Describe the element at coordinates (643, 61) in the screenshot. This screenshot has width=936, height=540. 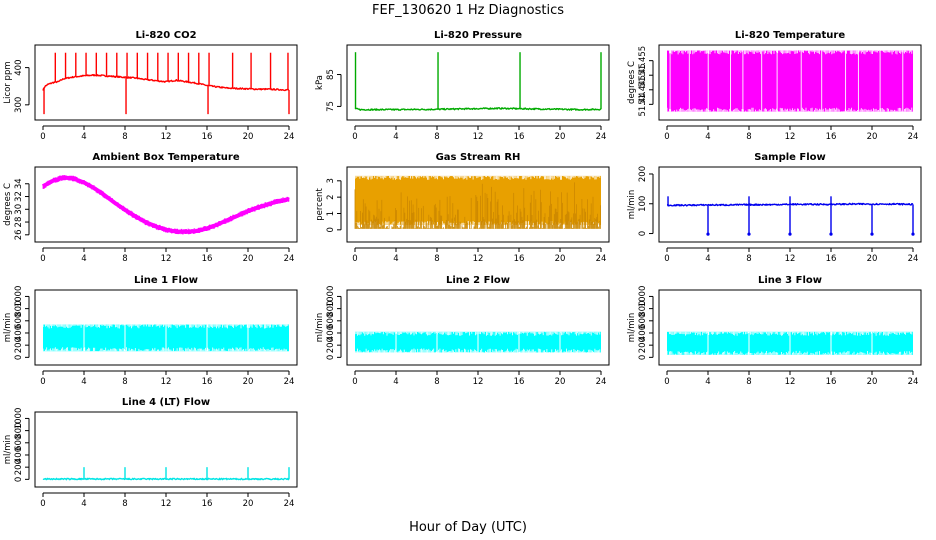
I see `y-tick-label: 51.455` at that location.